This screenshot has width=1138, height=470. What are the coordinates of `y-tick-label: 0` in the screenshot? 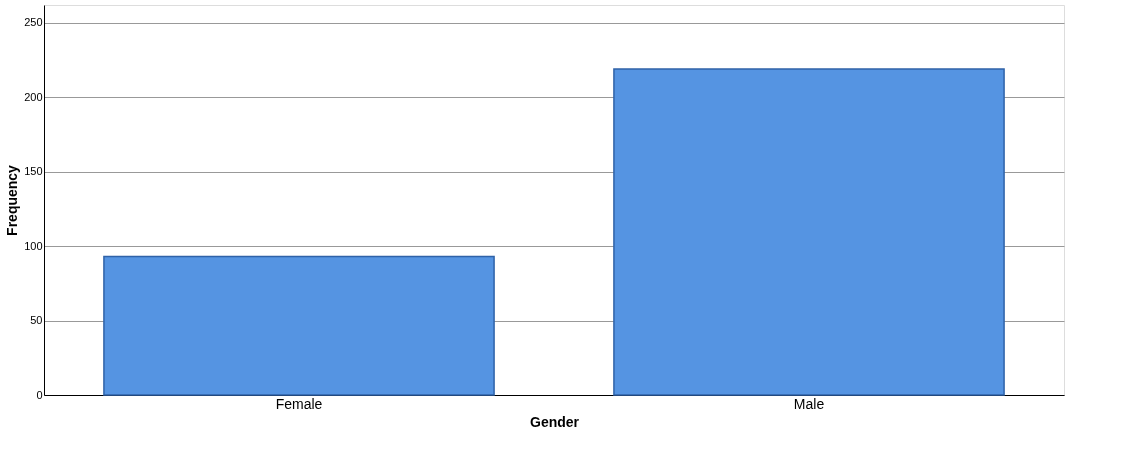 It's located at (39, 394).